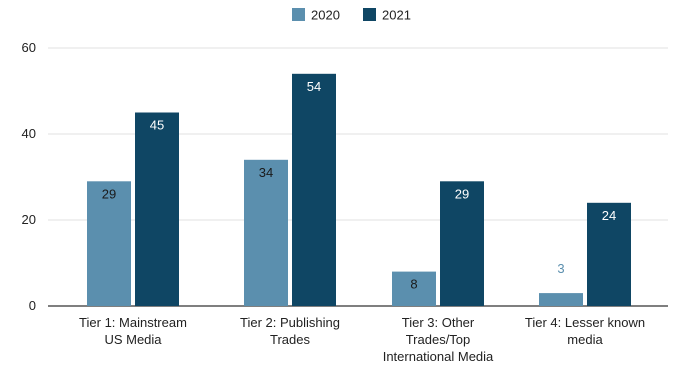 This screenshot has height=365, width=677. I want to click on x-tick-label-line: Tier 1: Mainstream, so click(133, 322).